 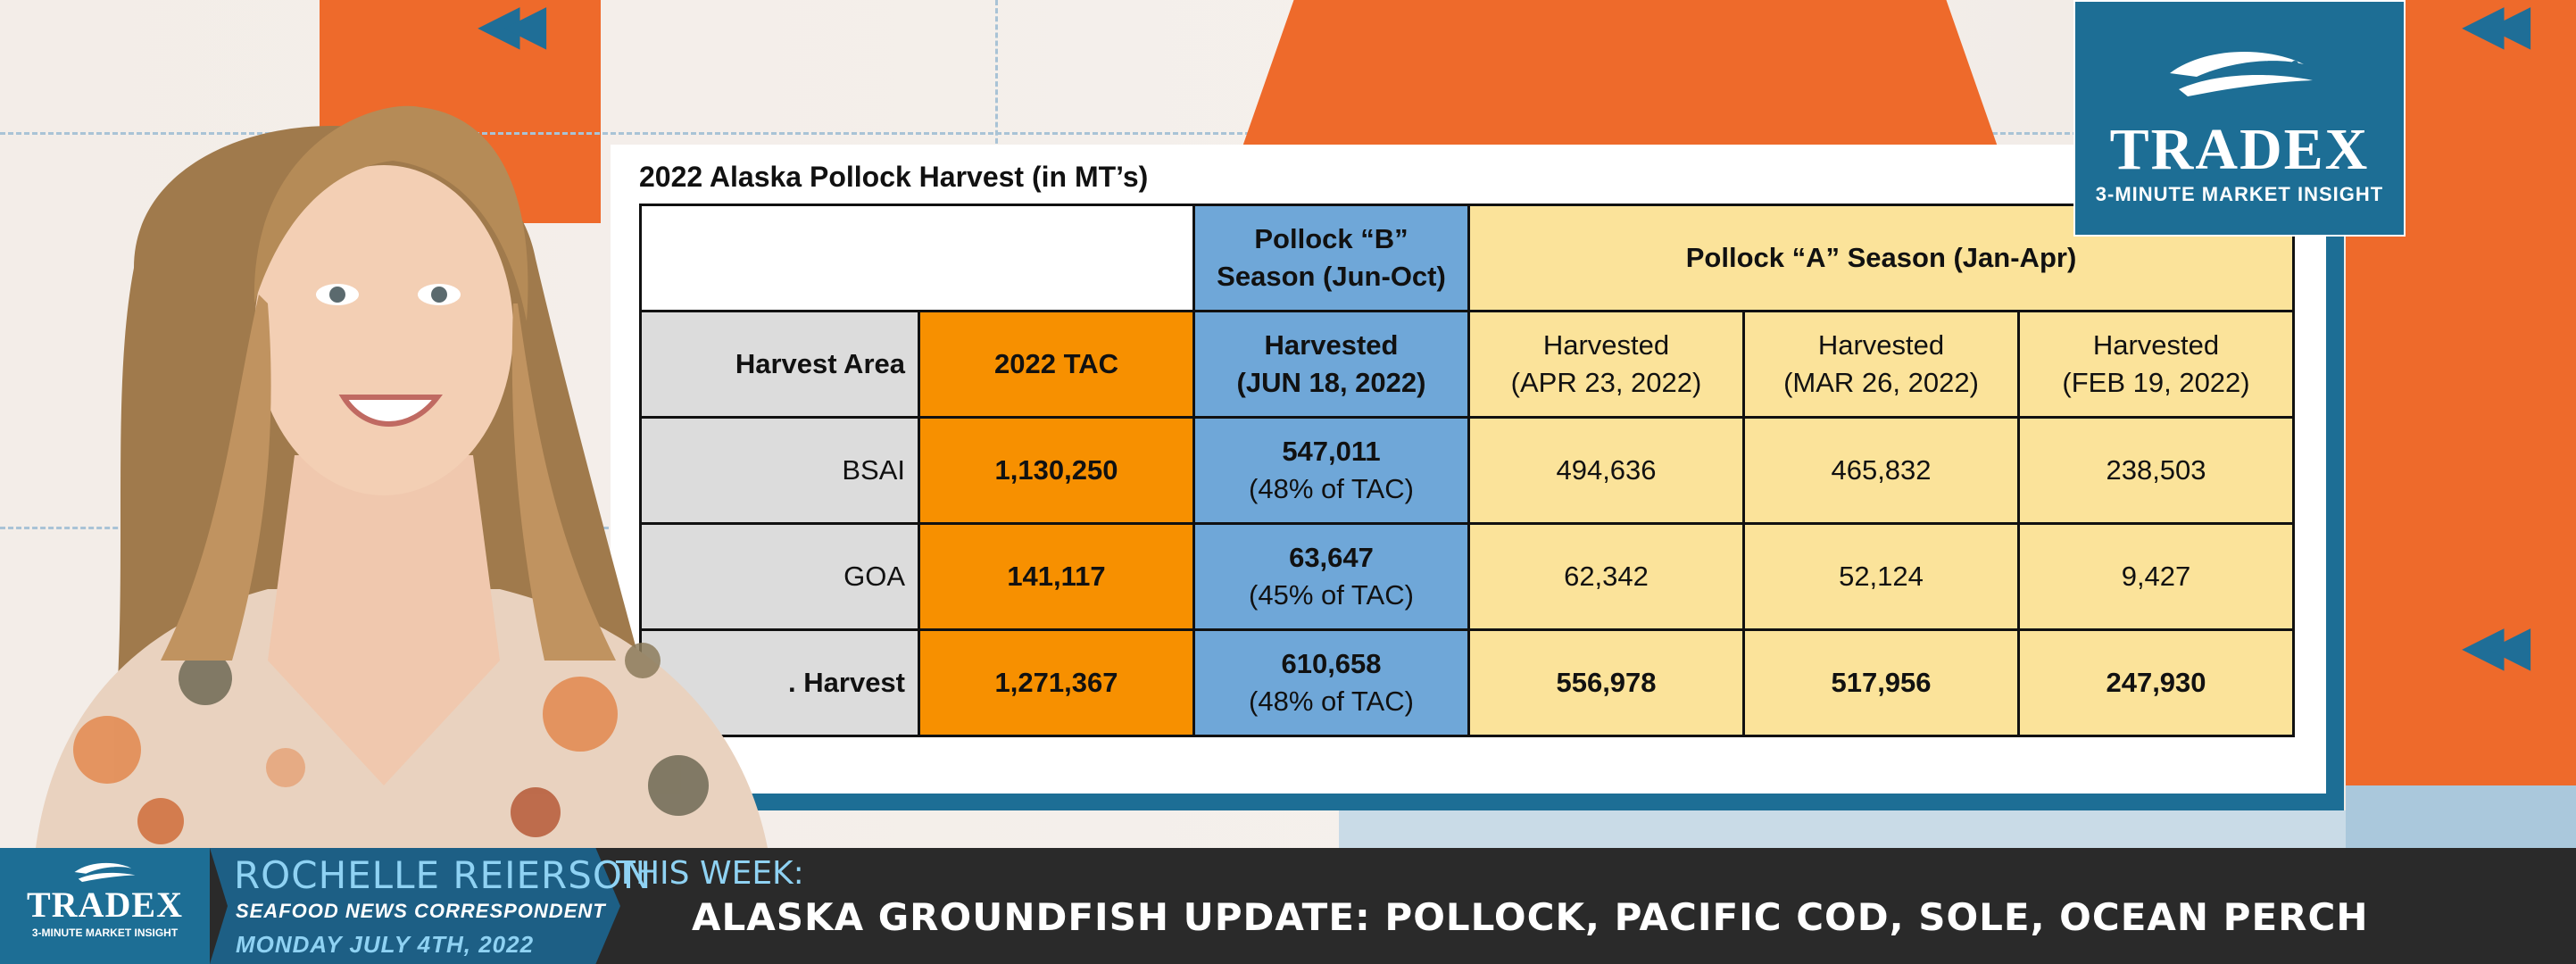 What do you see at coordinates (779, 364) in the screenshot?
I see `column-header: Harvest Area` at bounding box center [779, 364].